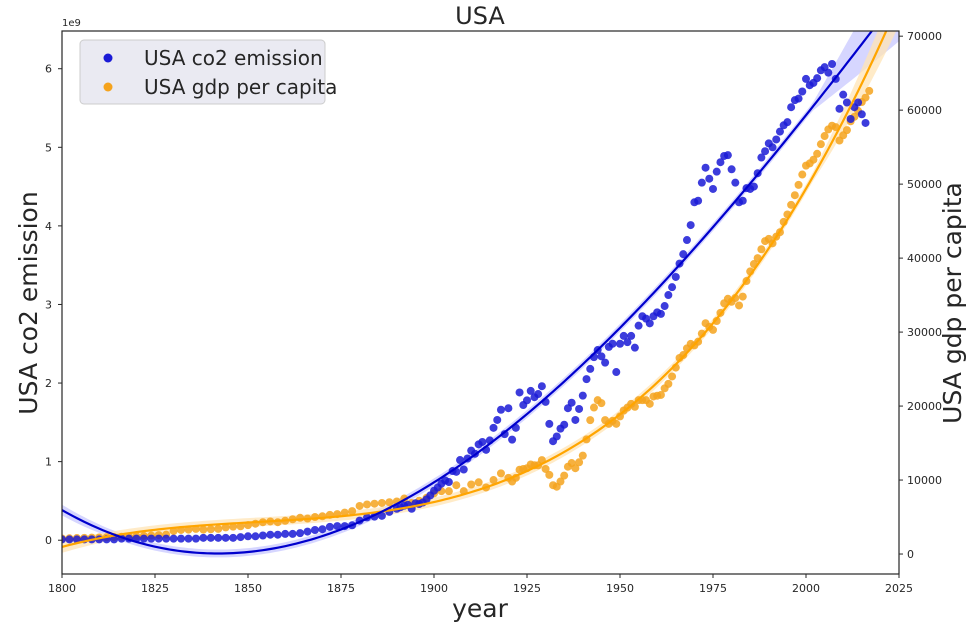 The image size is (973, 628). What do you see at coordinates (48, 540) in the screenshot?
I see `y-tick-label: 0` at bounding box center [48, 540].